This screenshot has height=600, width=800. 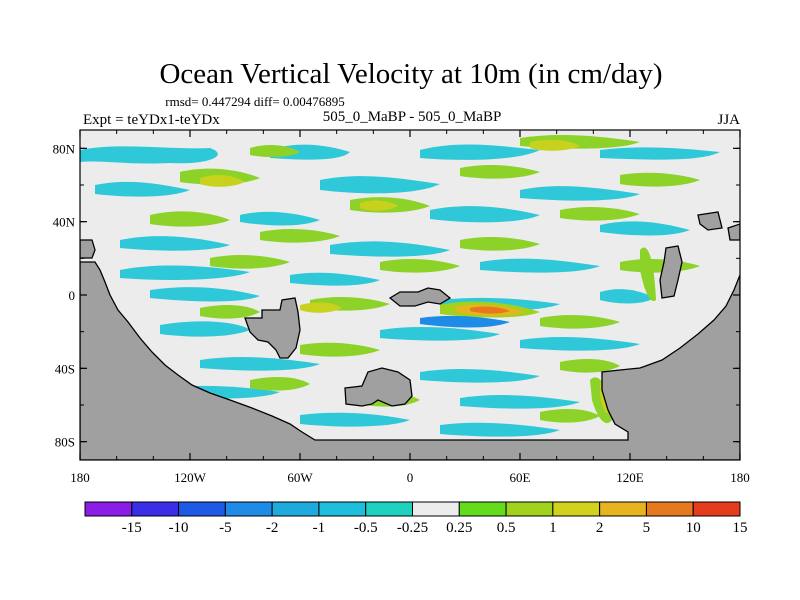 I want to click on colorbar-label: 2, so click(x=600, y=528).